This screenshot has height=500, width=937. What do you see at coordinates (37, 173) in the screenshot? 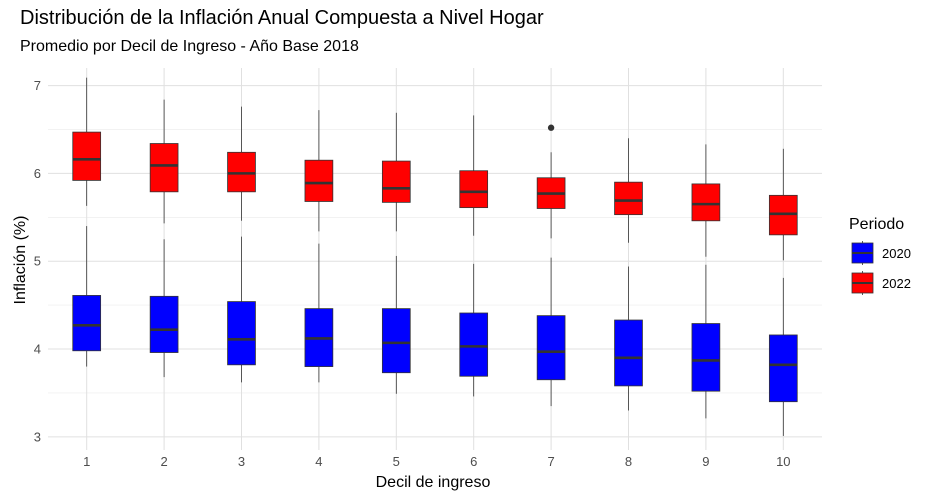
I see `y-tick-label: 6` at bounding box center [37, 173].